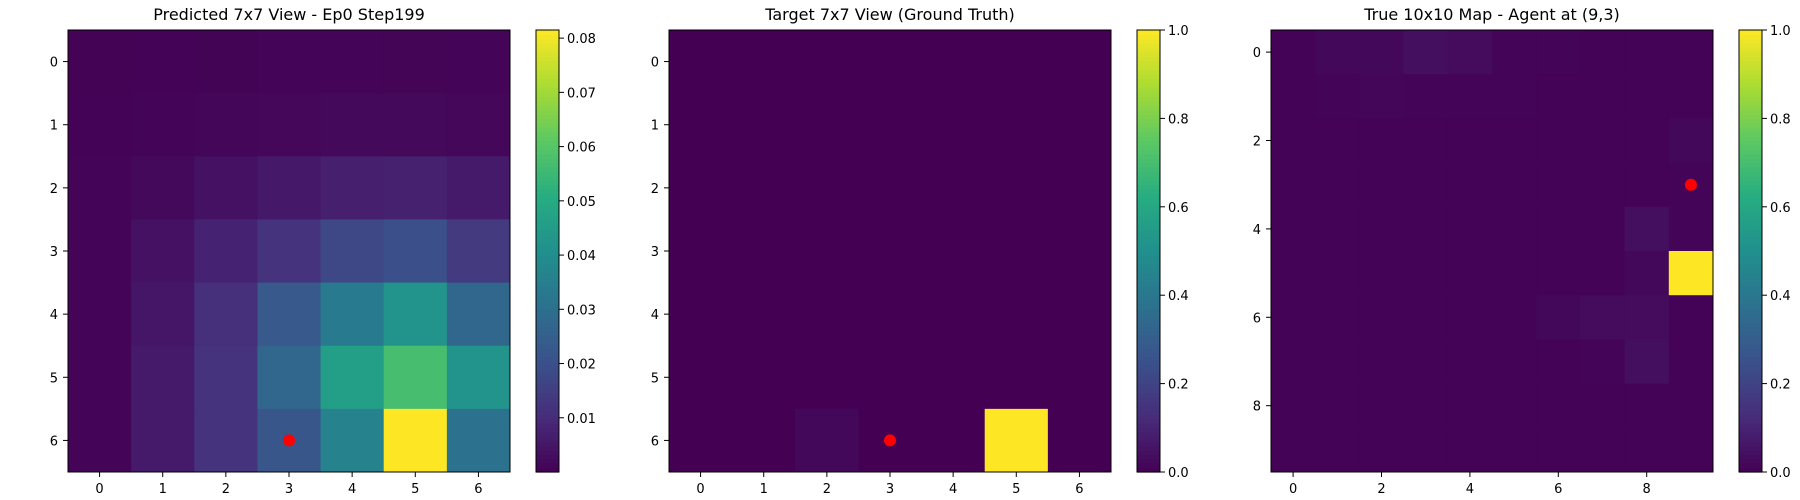 This screenshot has width=1800, height=500. Describe the element at coordinates (655, 189) in the screenshot. I see `y-tick-label: 2` at that location.